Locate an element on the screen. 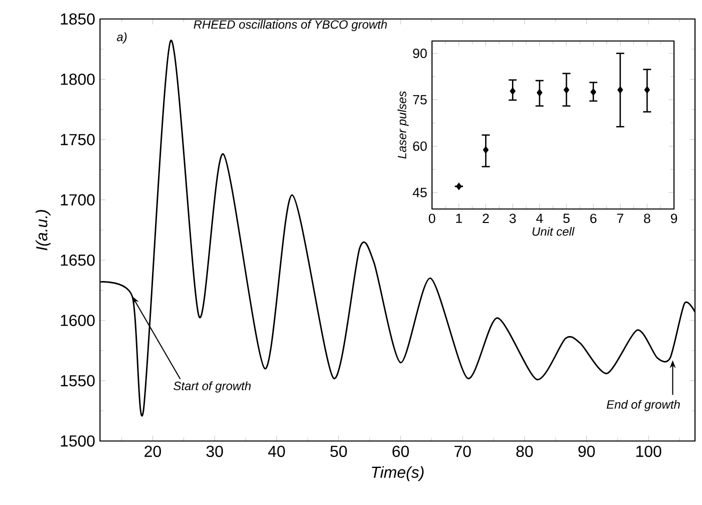  y-tick-label: 1650 is located at coordinates (77, 260).